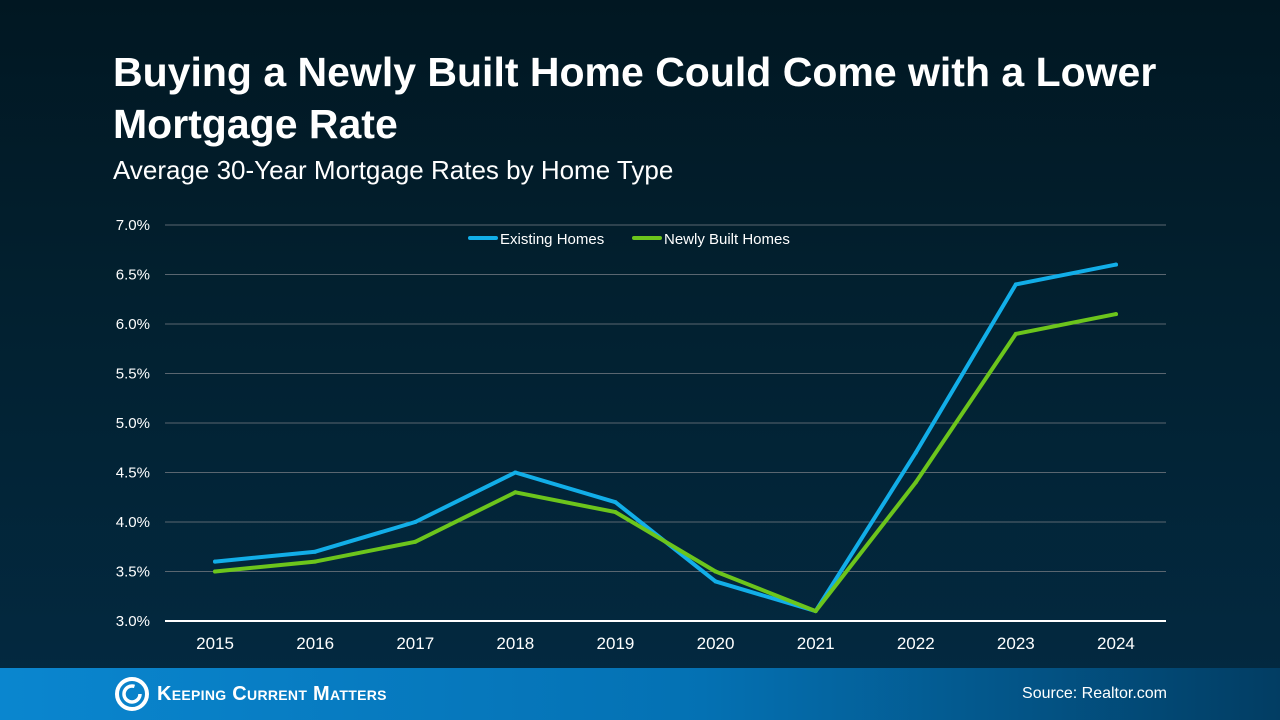 This screenshot has height=720, width=1280. Describe the element at coordinates (515, 643) in the screenshot. I see `x-tick-label: 2018` at that location.